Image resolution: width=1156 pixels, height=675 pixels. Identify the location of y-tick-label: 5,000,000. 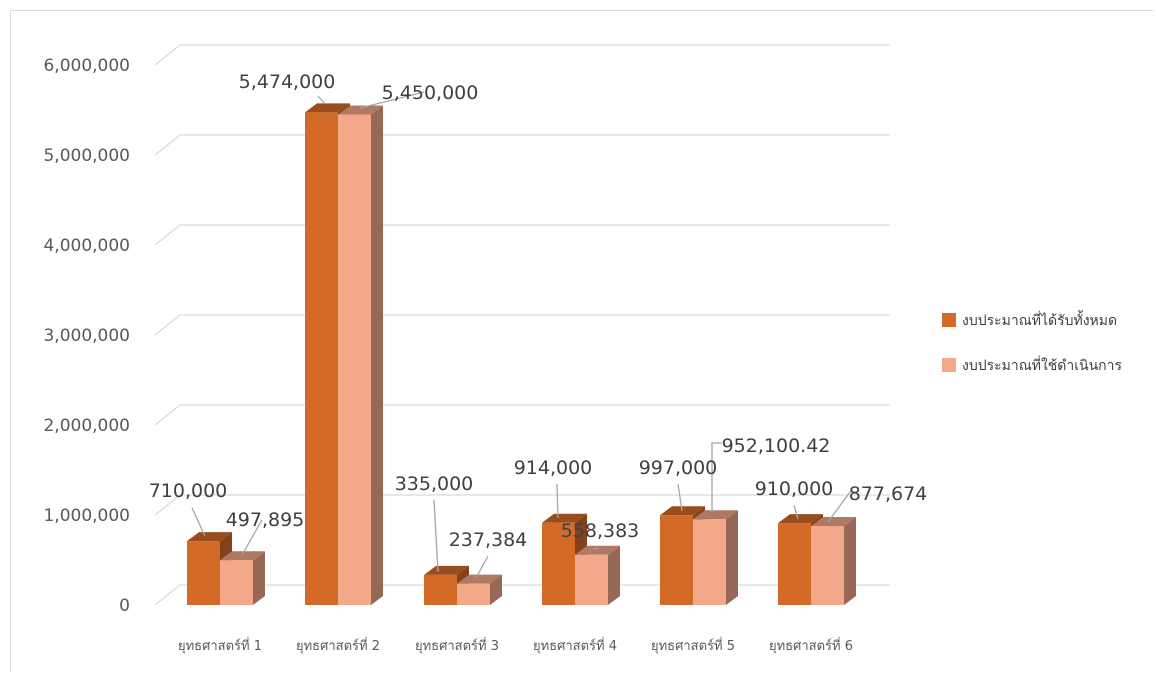
(86, 156).